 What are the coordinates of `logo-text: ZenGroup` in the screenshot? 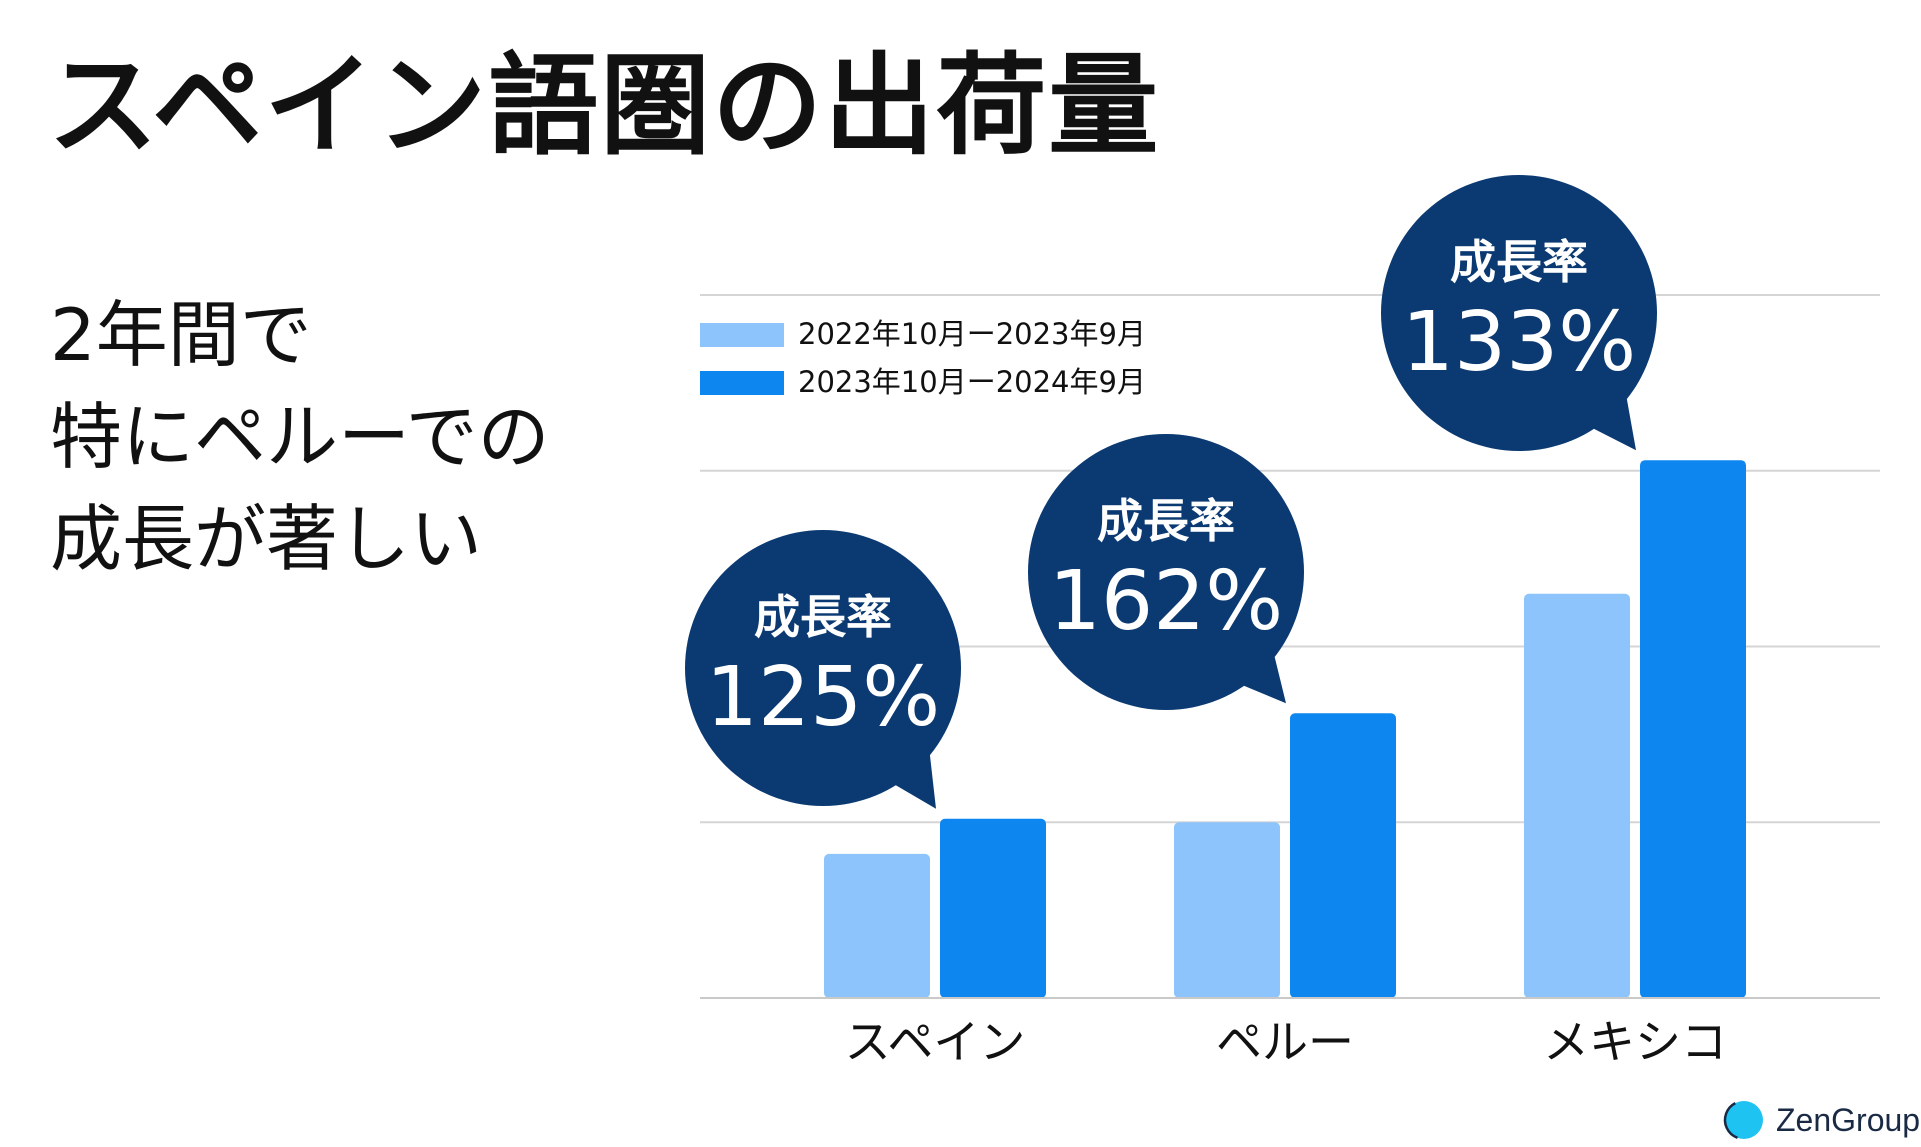 It's located at (1848, 1119).